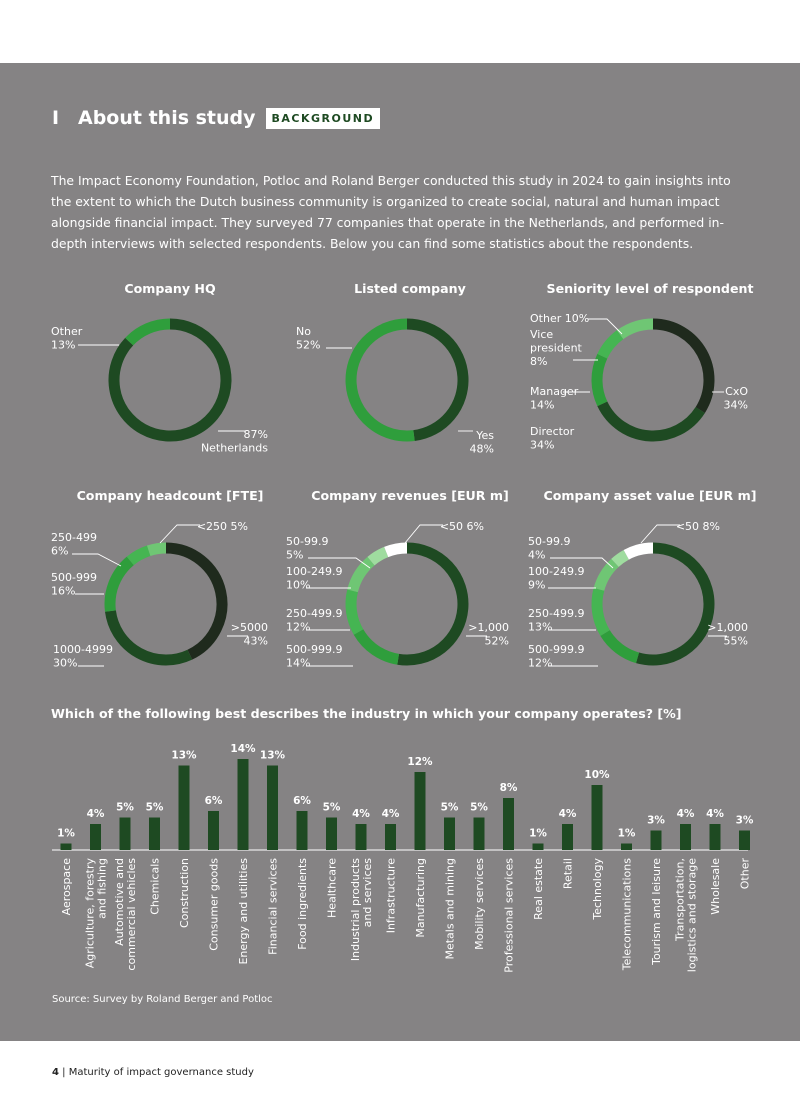  Describe the element at coordinates (656, 912) in the screenshot. I see `bar-category-label: Tourism and leisure` at that location.